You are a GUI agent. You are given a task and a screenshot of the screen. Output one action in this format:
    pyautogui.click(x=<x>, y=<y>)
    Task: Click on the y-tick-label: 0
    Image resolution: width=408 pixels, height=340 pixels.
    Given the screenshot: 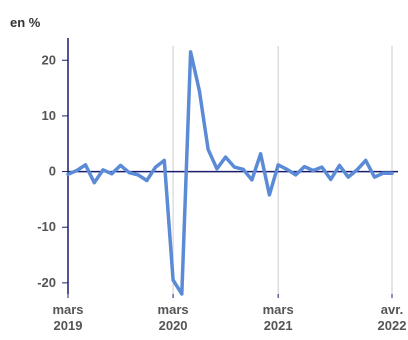 What is the action you would take?
    pyautogui.click(x=52, y=171)
    